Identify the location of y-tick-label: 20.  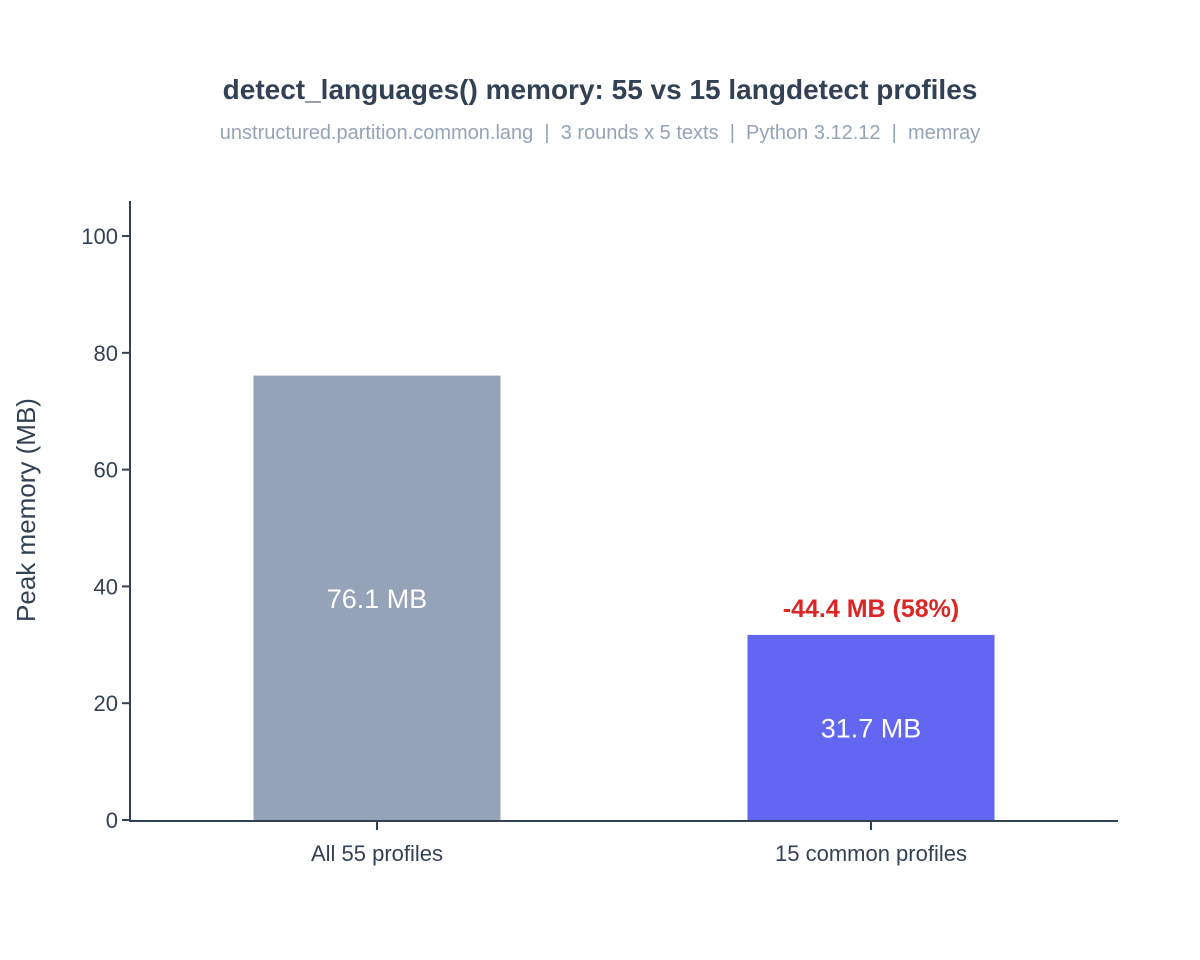
(106, 703).